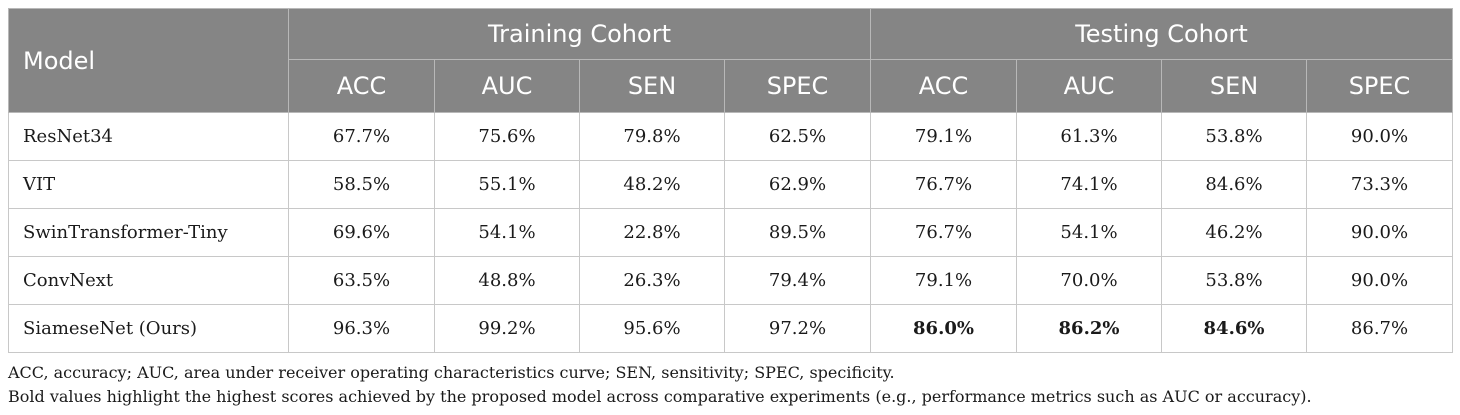  Describe the element at coordinates (1089, 184) in the screenshot. I see `metric-value-cell: 74.1%` at that location.